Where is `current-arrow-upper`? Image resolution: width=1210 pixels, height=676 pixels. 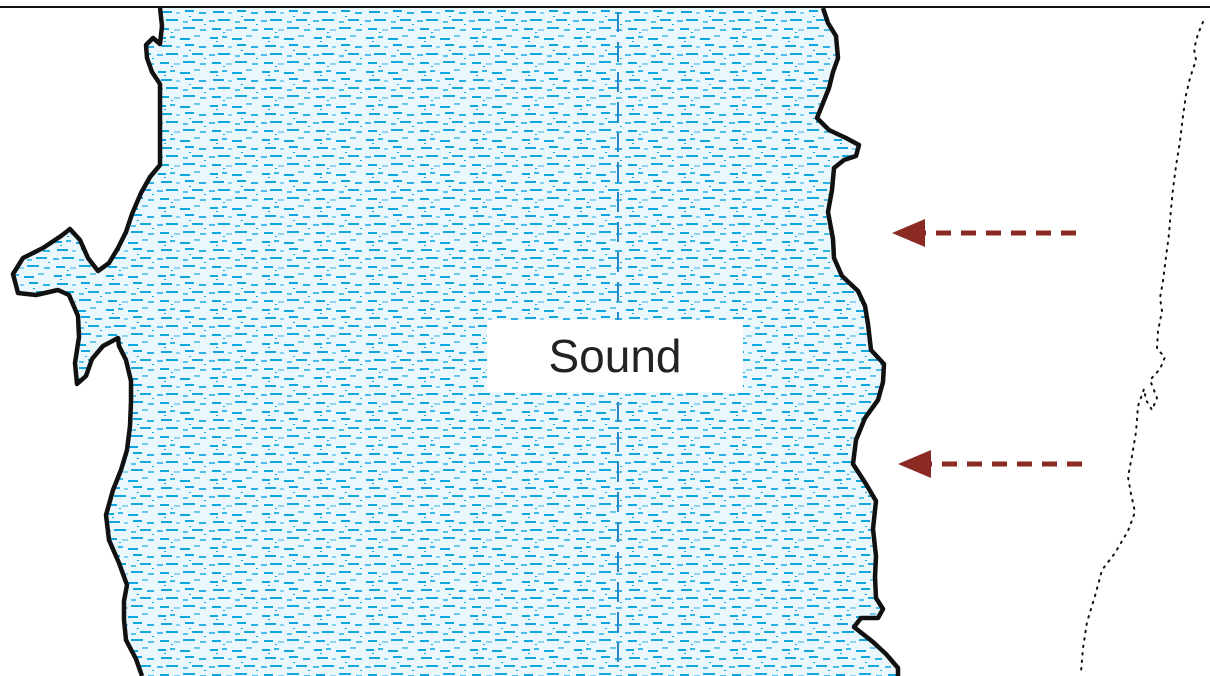 current-arrow-upper is located at coordinates (984, 233).